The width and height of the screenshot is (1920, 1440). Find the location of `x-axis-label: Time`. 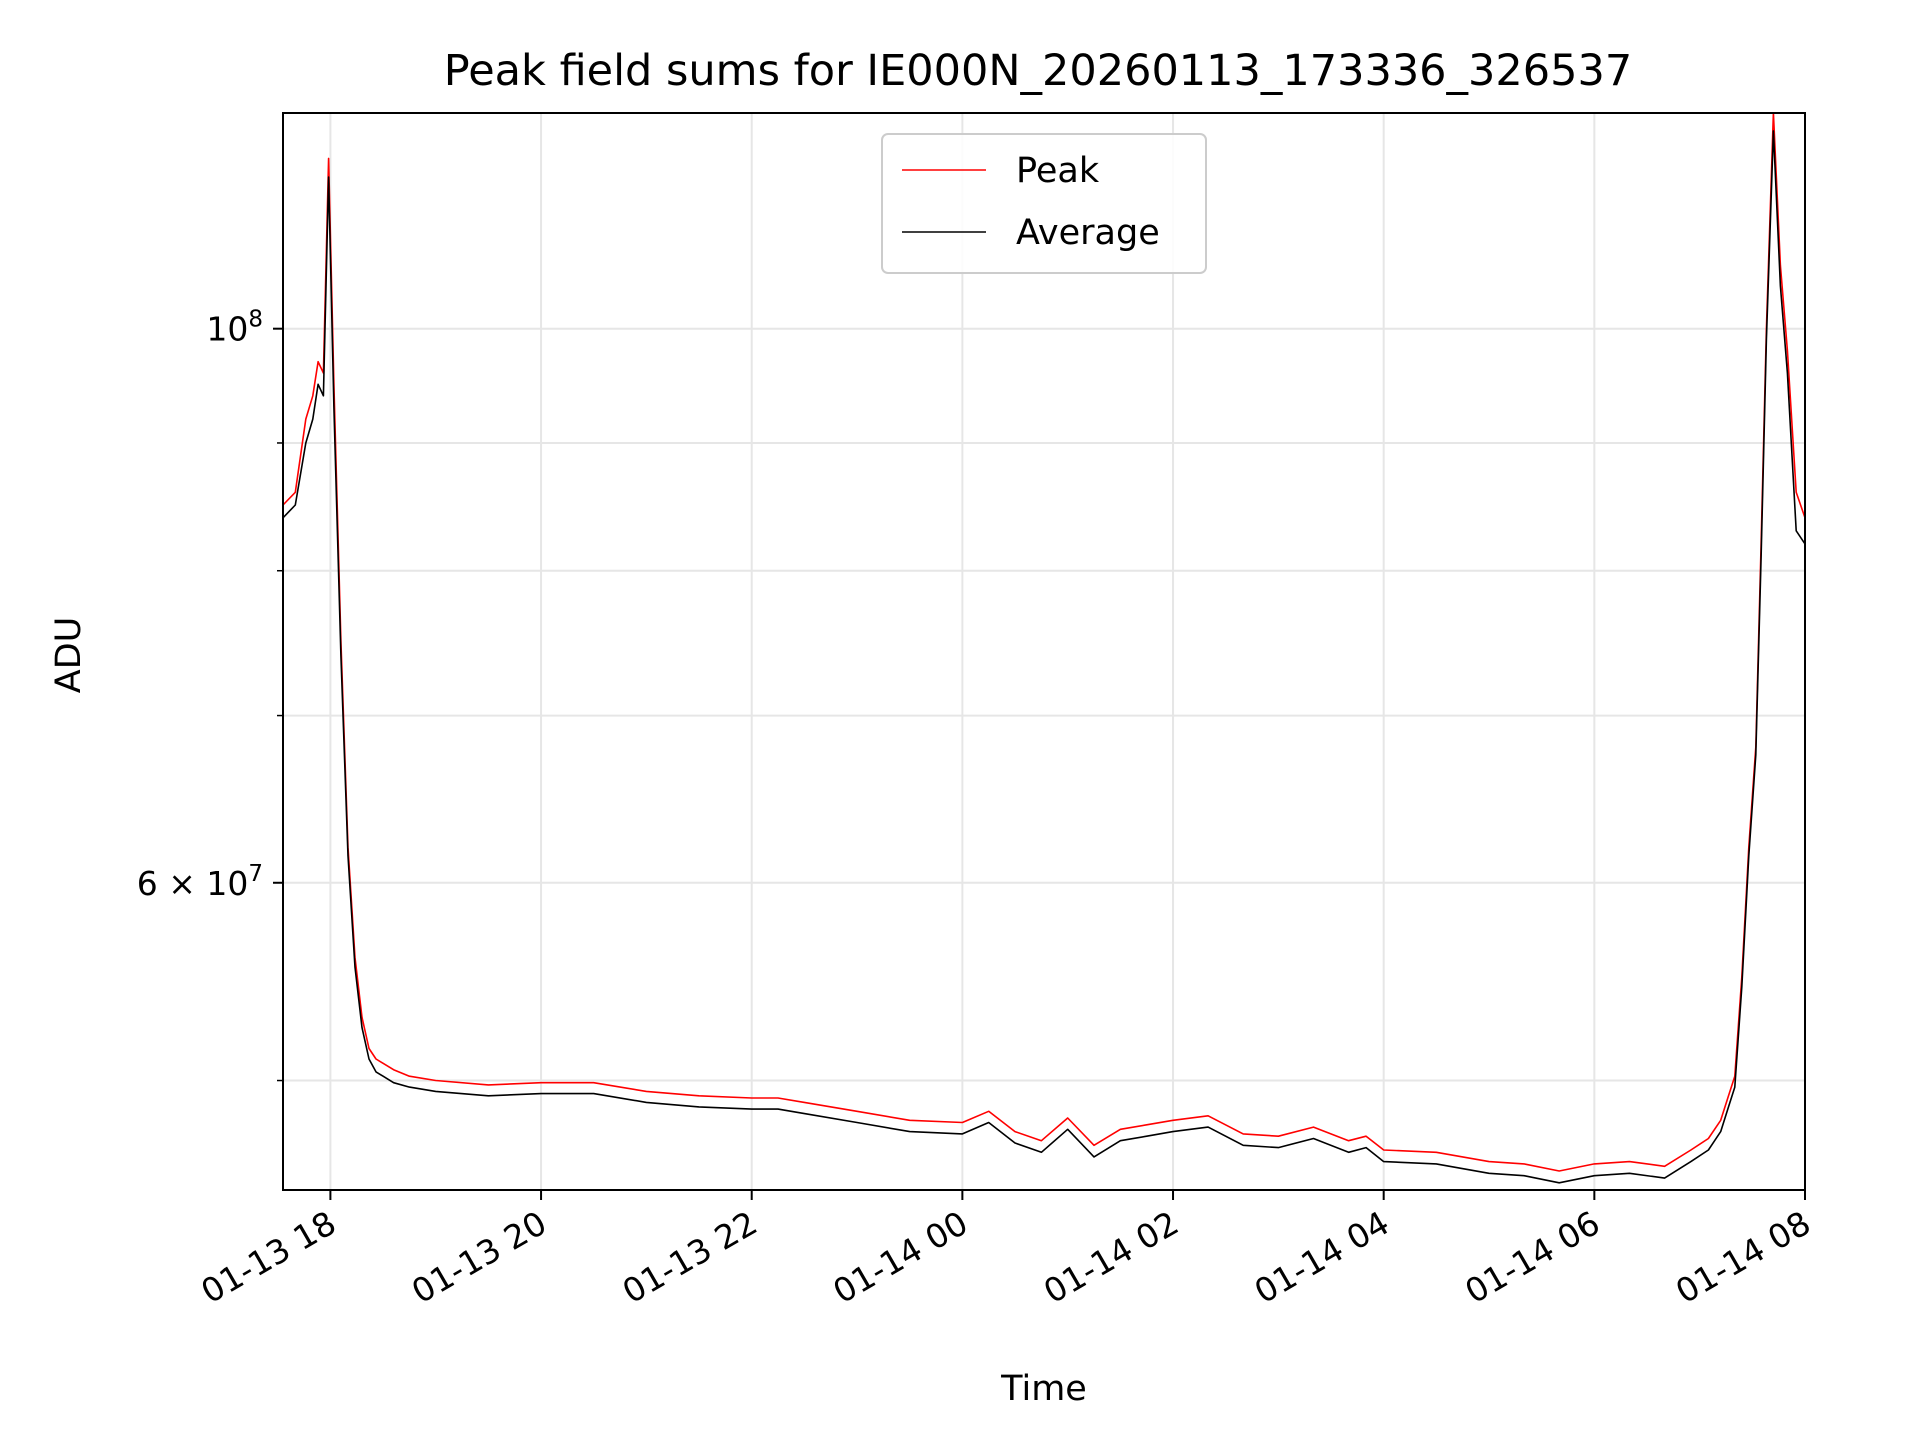

x-axis-label: Time is located at coordinates (1043, 1389).